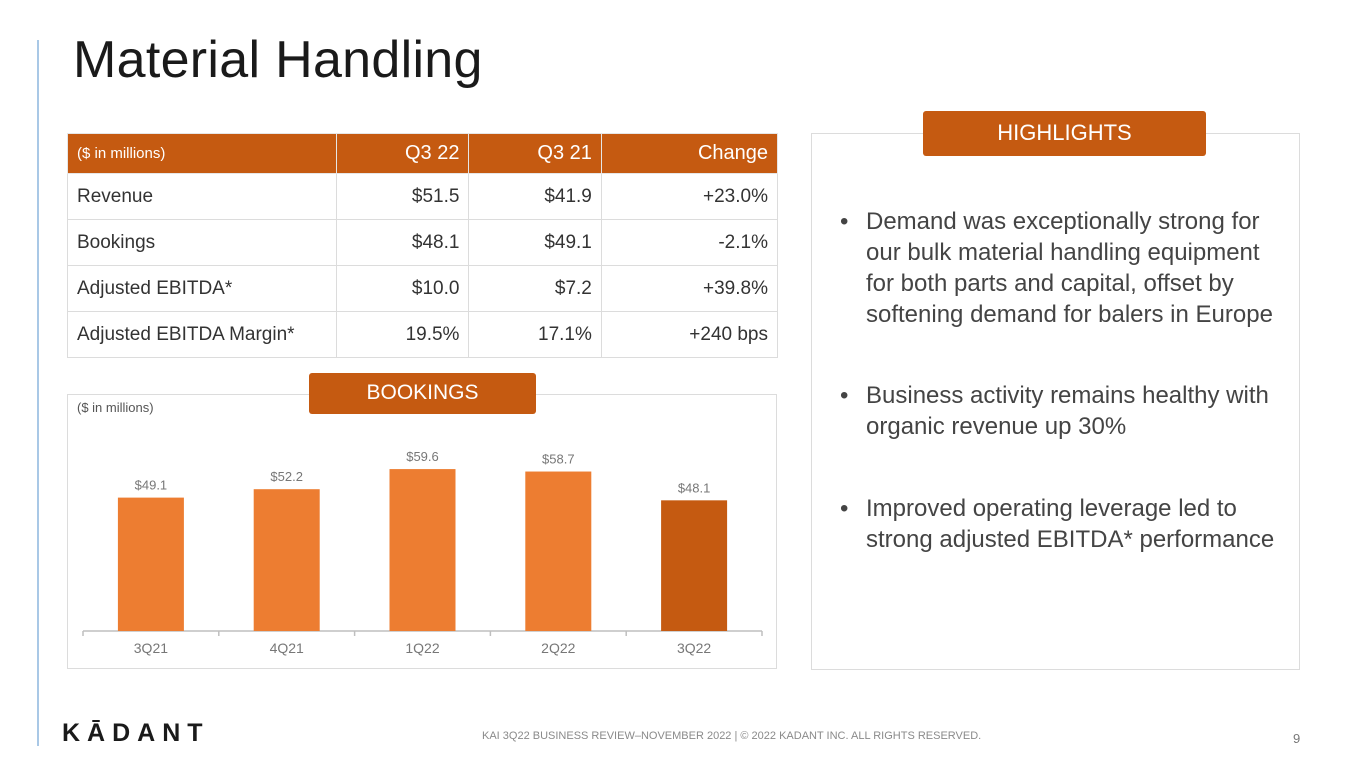 This screenshot has height=768, width=1365. Describe the element at coordinates (202, 334) in the screenshot. I see `table-cell: Adjusted EBITDA Margin*` at that location.